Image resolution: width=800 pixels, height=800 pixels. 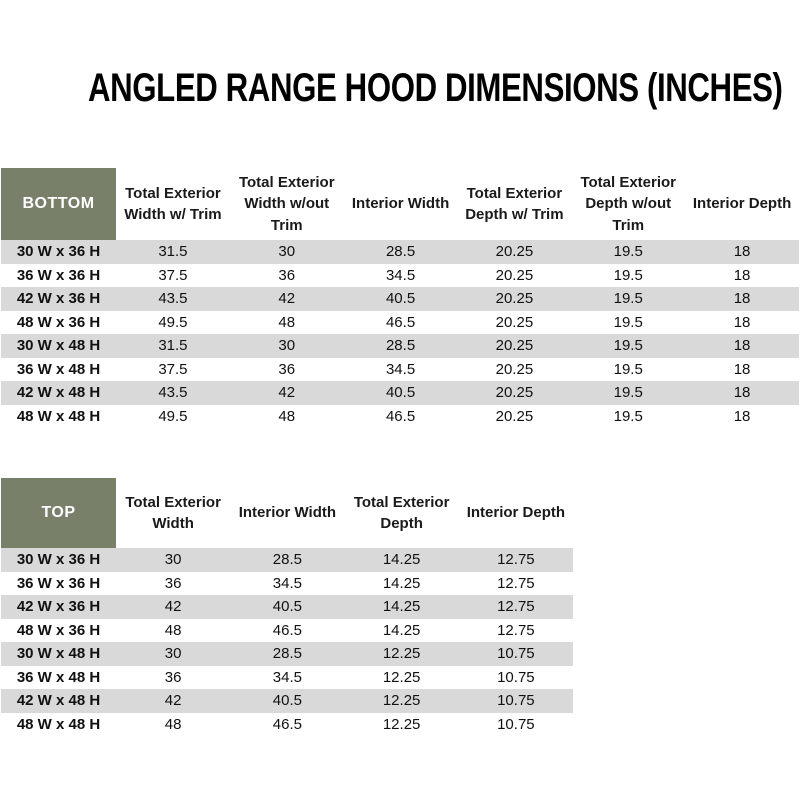 I want to click on table-row: 36 W x 48 H 37.5 36 34.5 20.25 19.5 18, so click(x=400, y=369).